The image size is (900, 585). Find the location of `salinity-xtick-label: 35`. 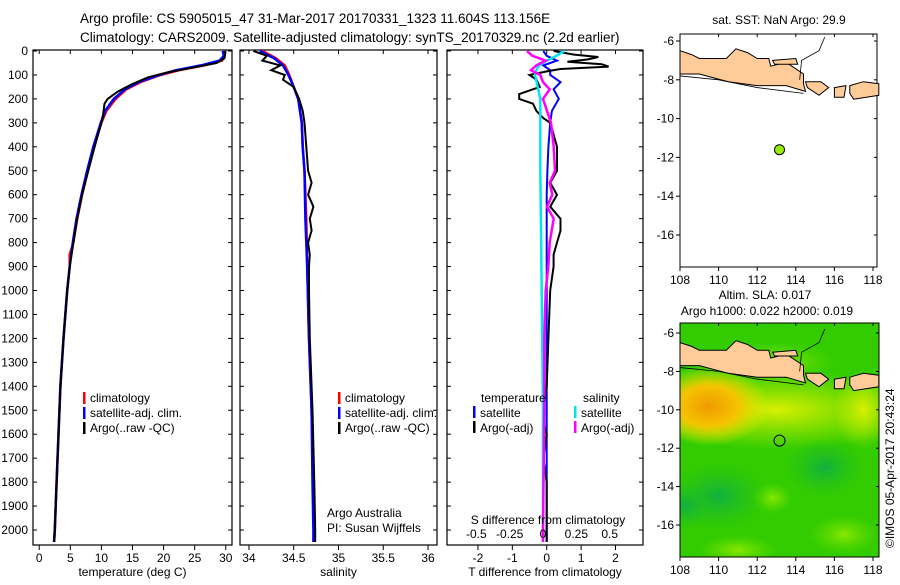

salinity-xtick-label: 35 is located at coordinates (339, 558).